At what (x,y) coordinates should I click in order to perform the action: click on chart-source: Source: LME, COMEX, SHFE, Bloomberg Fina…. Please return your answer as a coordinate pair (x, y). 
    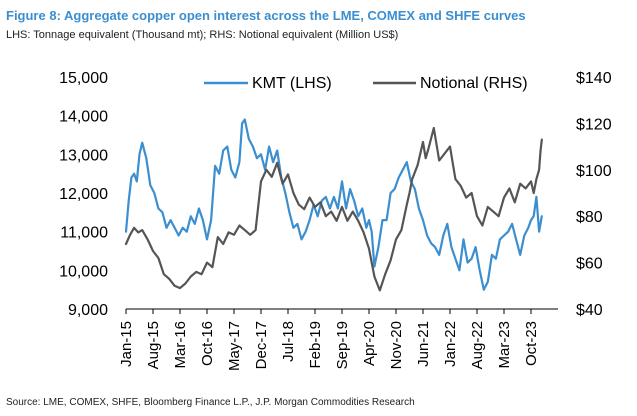
    Looking at the image, I should click on (210, 402).